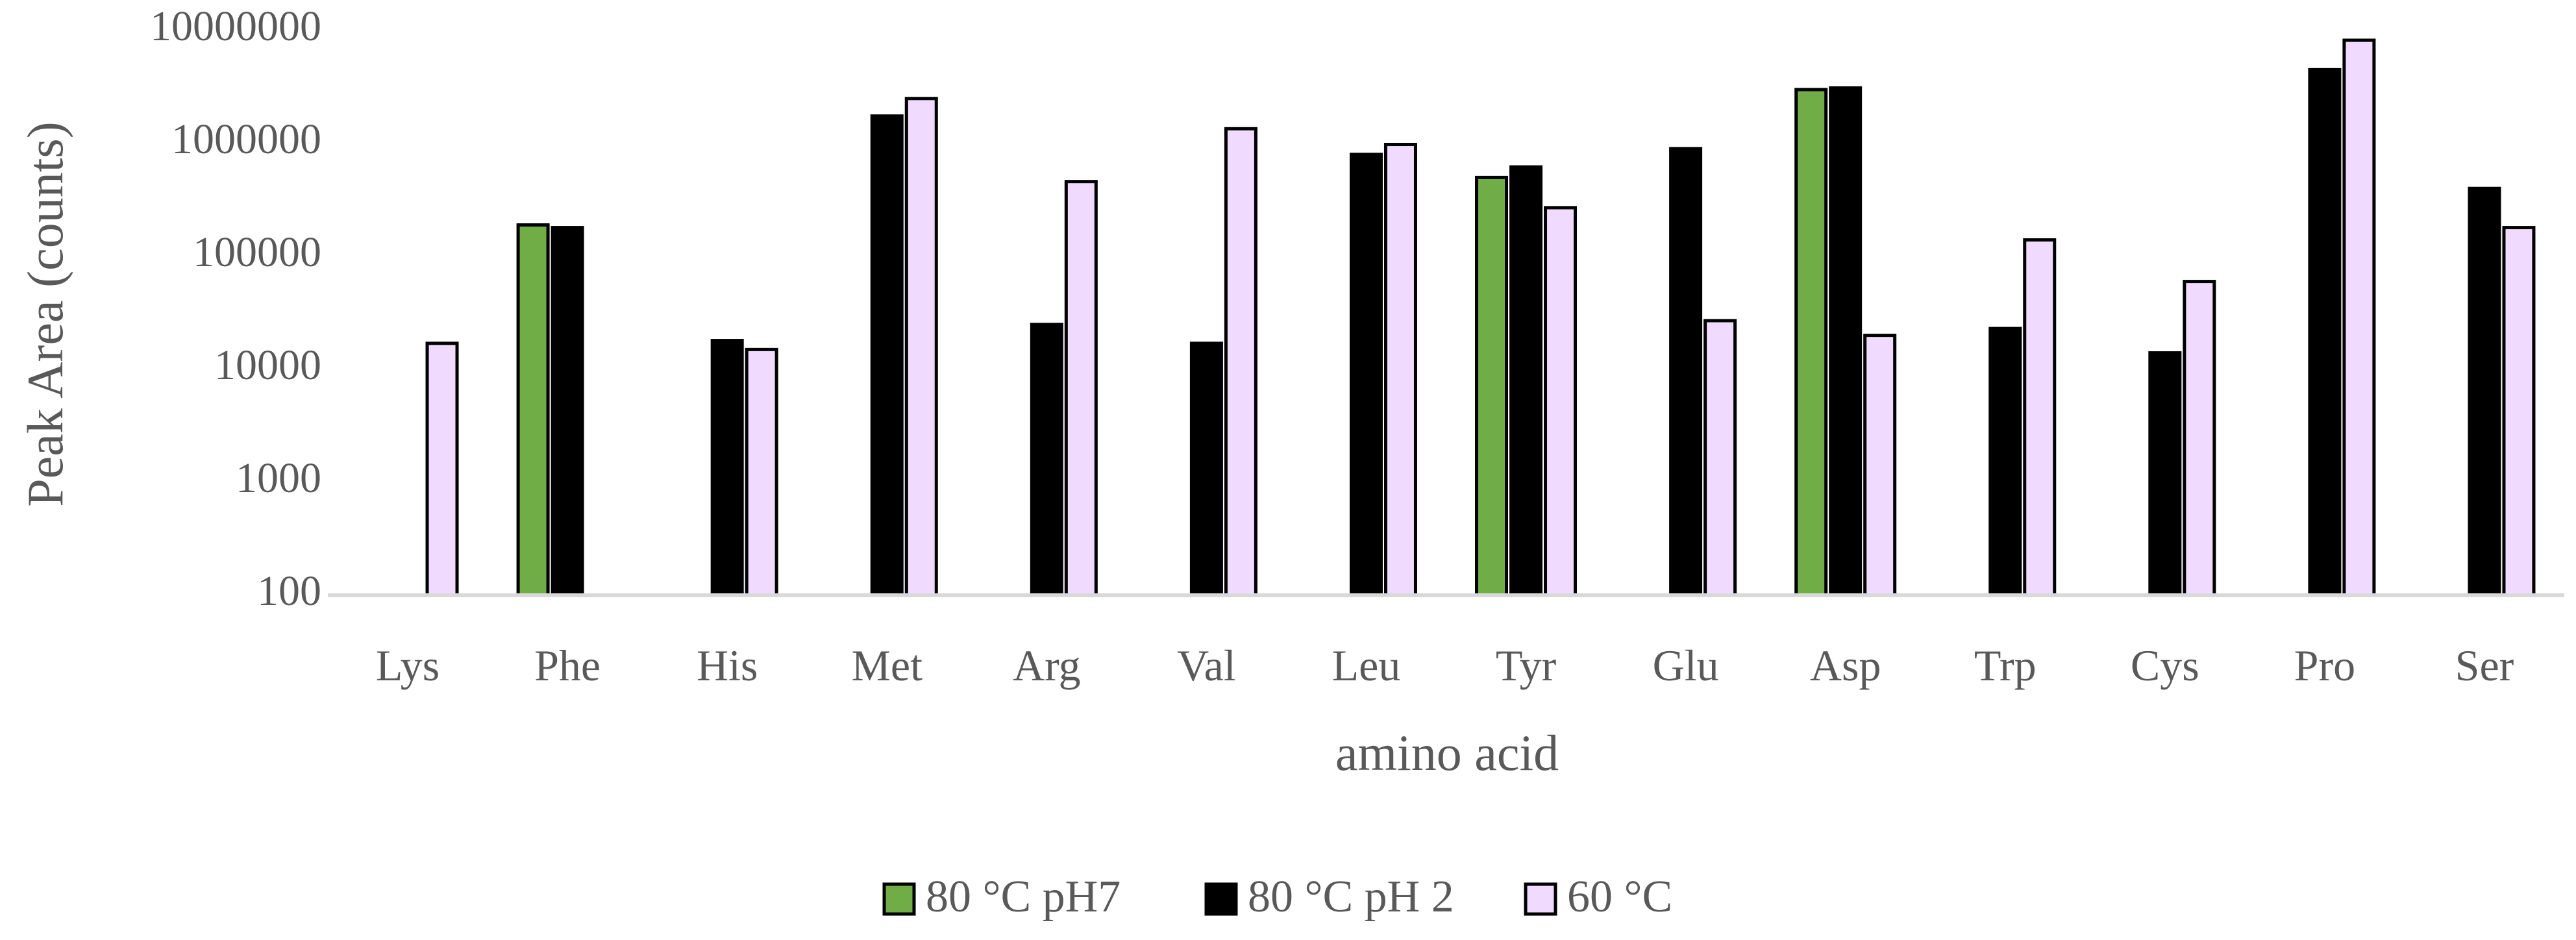 The image size is (2576, 940). I want to click on bar-met-60-c, so click(921, 347).